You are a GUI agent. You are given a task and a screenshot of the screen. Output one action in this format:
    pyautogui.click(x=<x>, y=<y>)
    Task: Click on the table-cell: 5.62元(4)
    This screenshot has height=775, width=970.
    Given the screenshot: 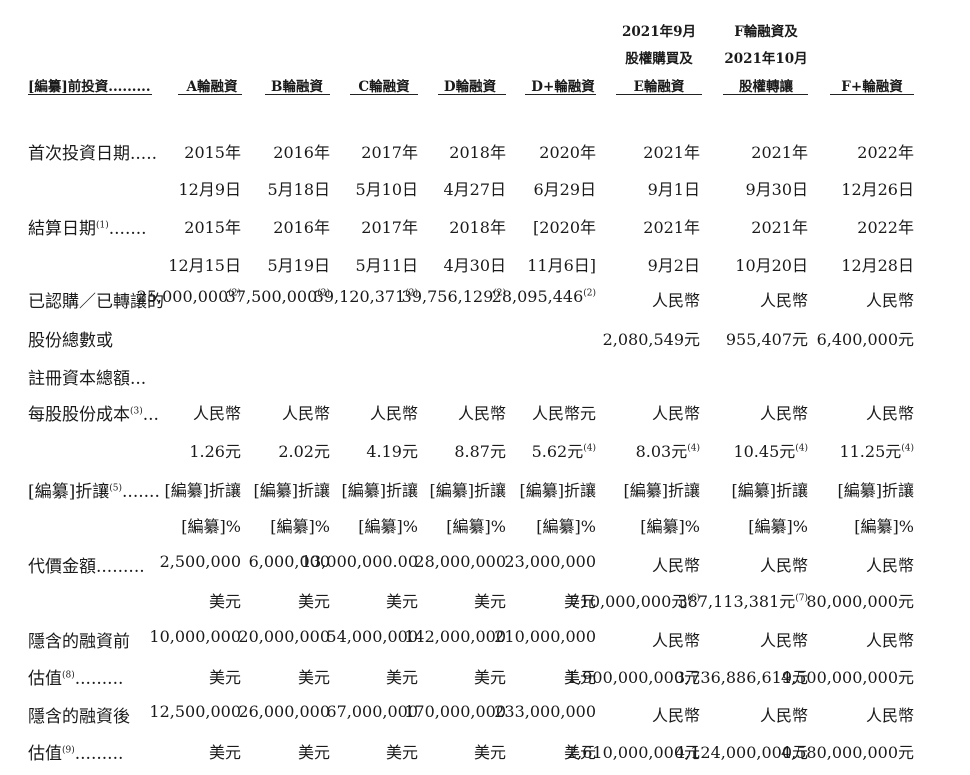 What is the action you would take?
    pyautogui.click(x=563, y=451)
    